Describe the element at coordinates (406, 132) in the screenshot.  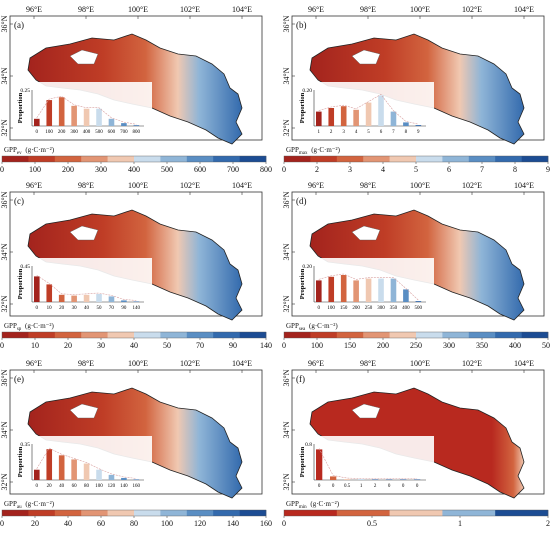
I see `histogram-xtick-label: 8` at that location.